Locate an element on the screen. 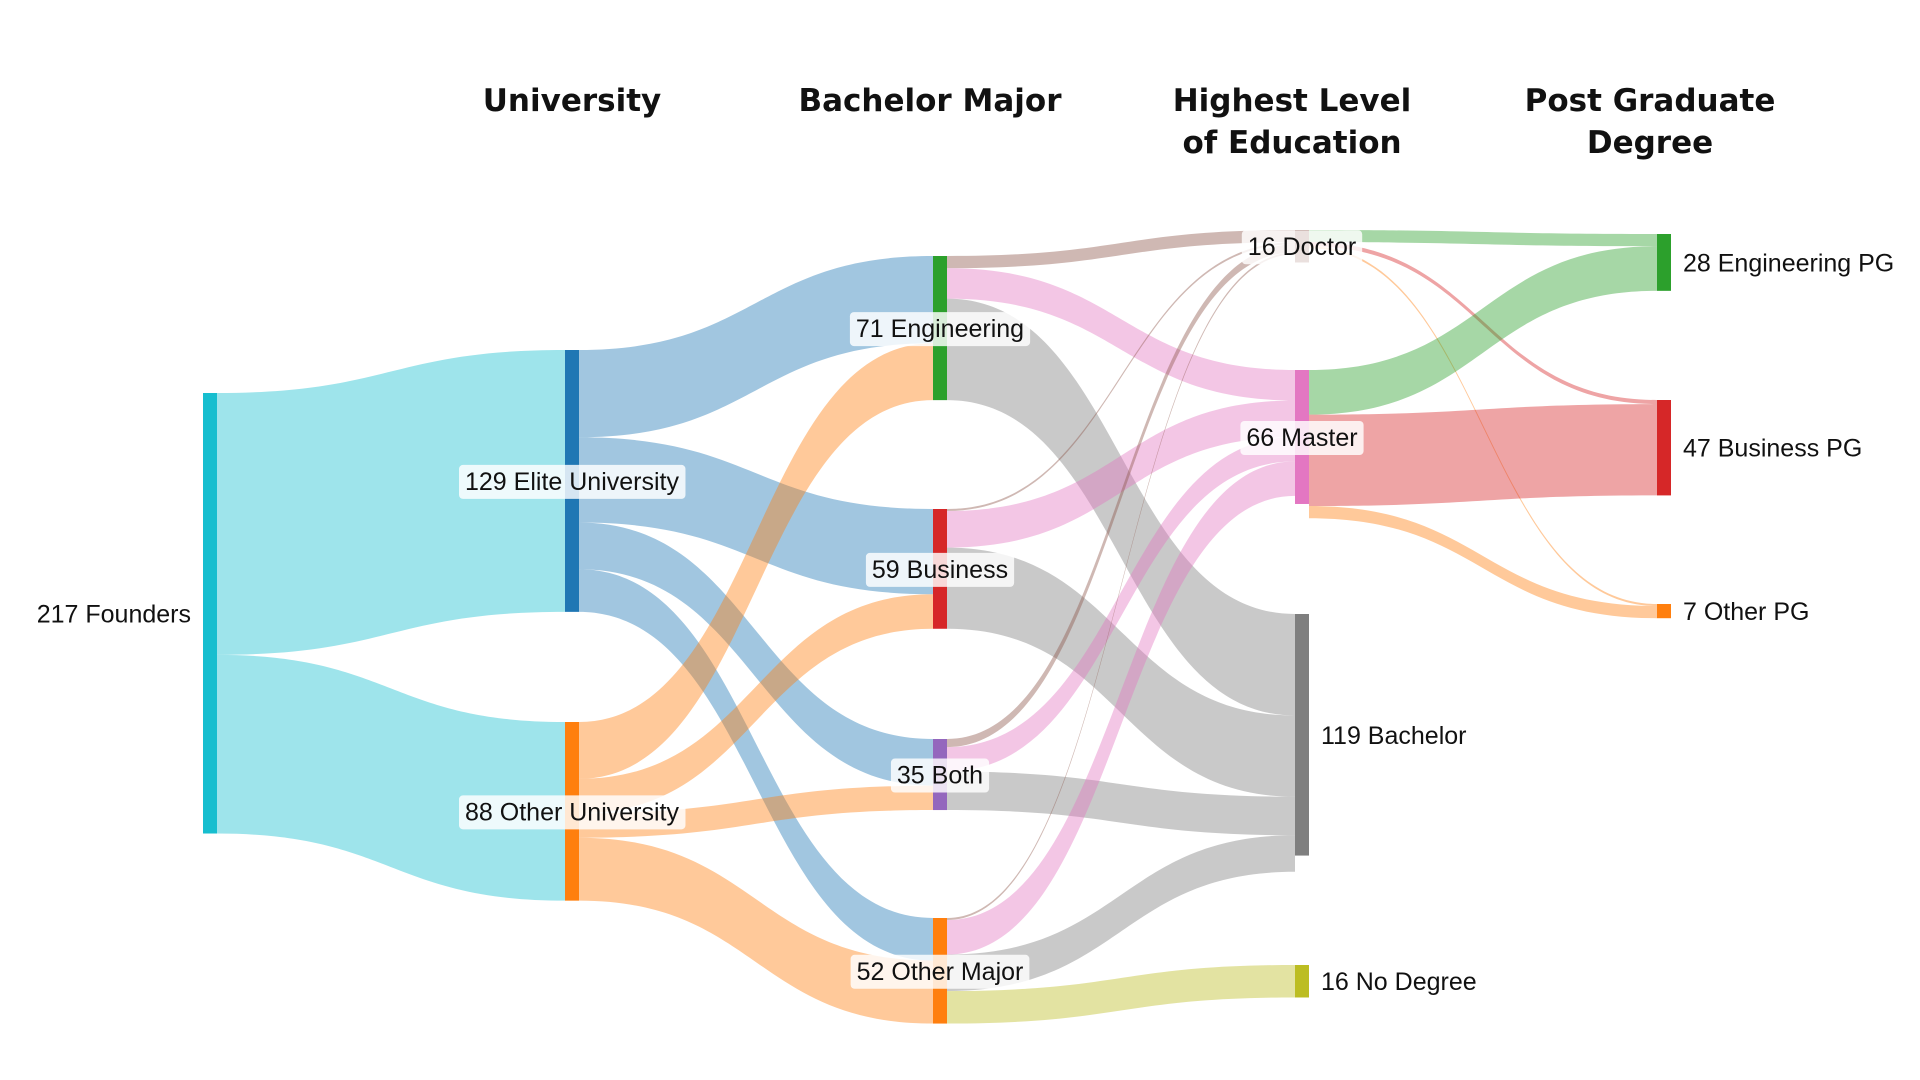 The height and width of the screenshot is (1080, 1920). node-label-no_degree: 16 No Degree is located at coordinates (1399, 982).